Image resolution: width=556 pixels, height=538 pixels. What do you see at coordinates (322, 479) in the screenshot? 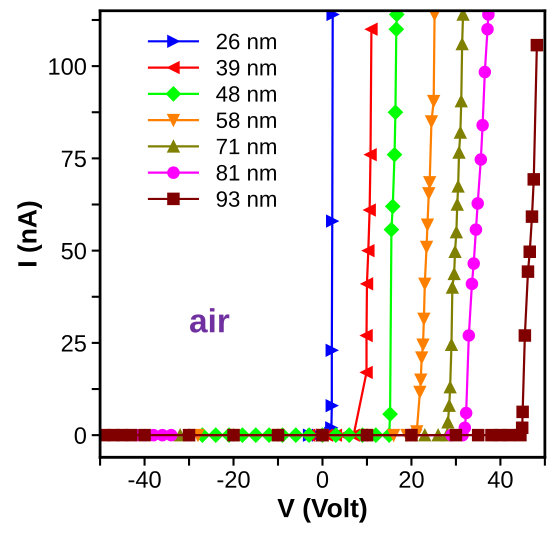
I see `x-tick-label: 0` at bounding box center [322, 479].